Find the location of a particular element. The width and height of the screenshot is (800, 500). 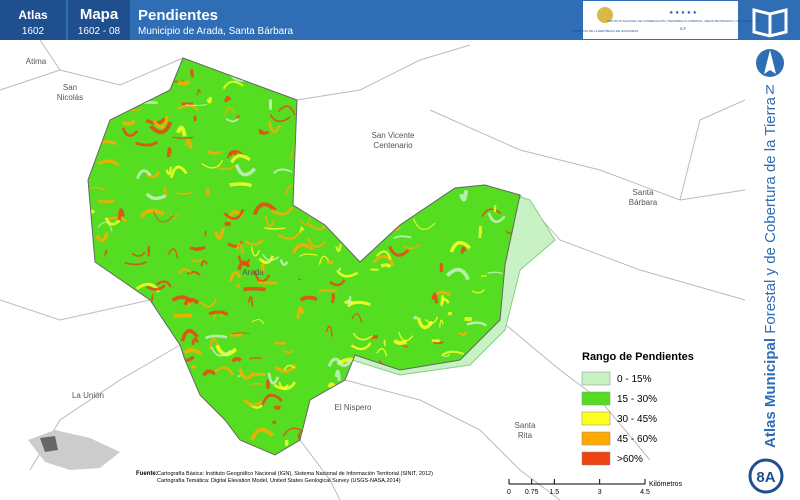

atlas-code: 1602 is located at coordinates (33, 31).